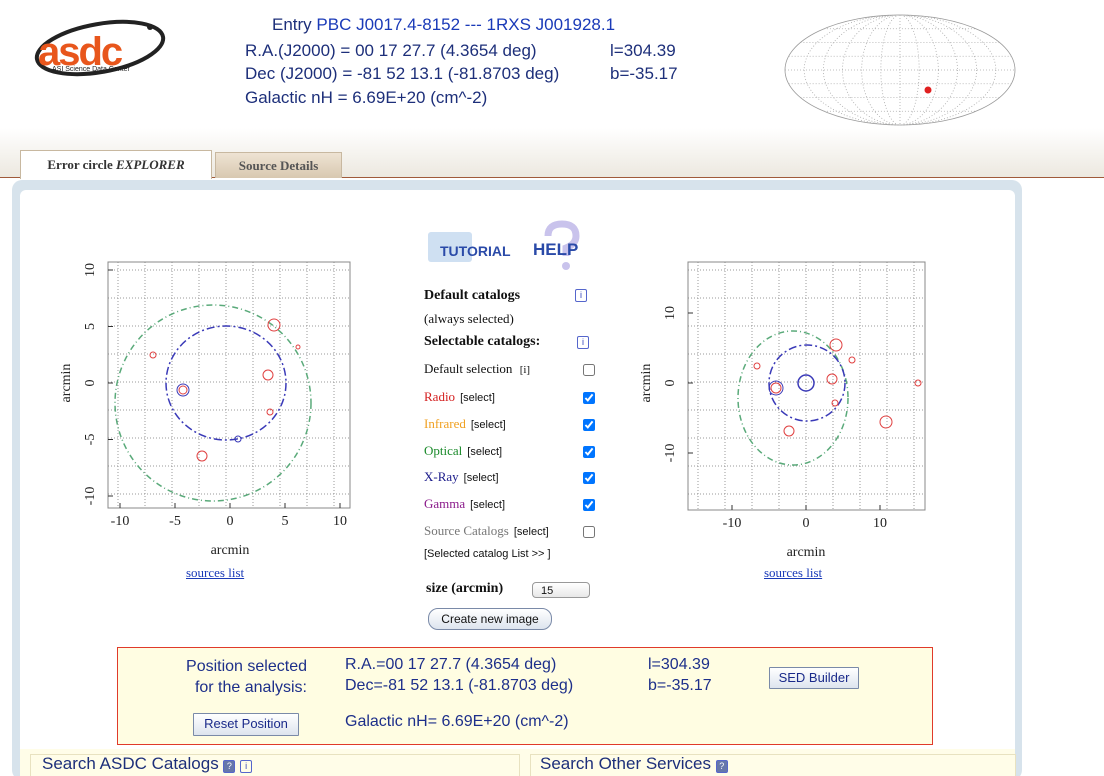  What do you see at coordinates (445, 504) in the screenshot?
I see `catalog-name: Gamma` at bounding box center [445, 504].